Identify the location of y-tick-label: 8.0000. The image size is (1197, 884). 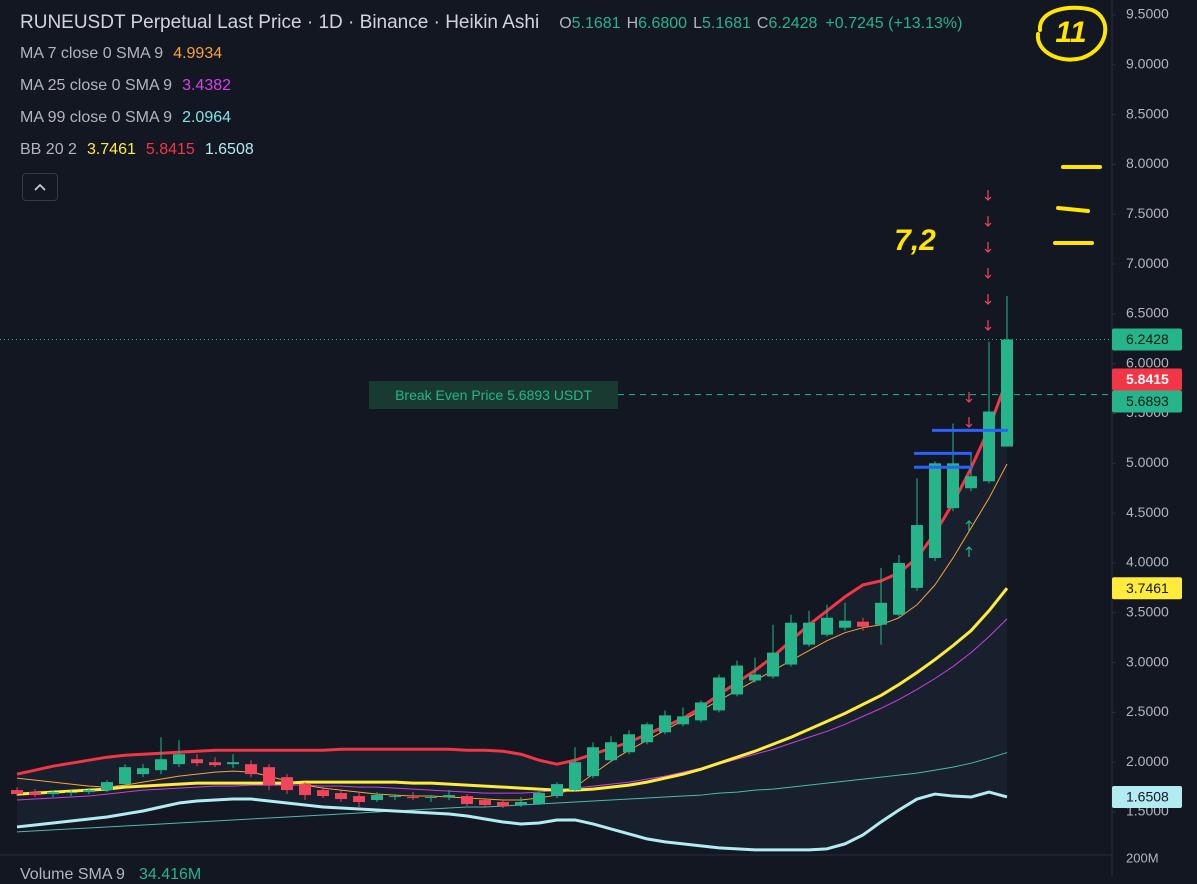
(1147, 163).